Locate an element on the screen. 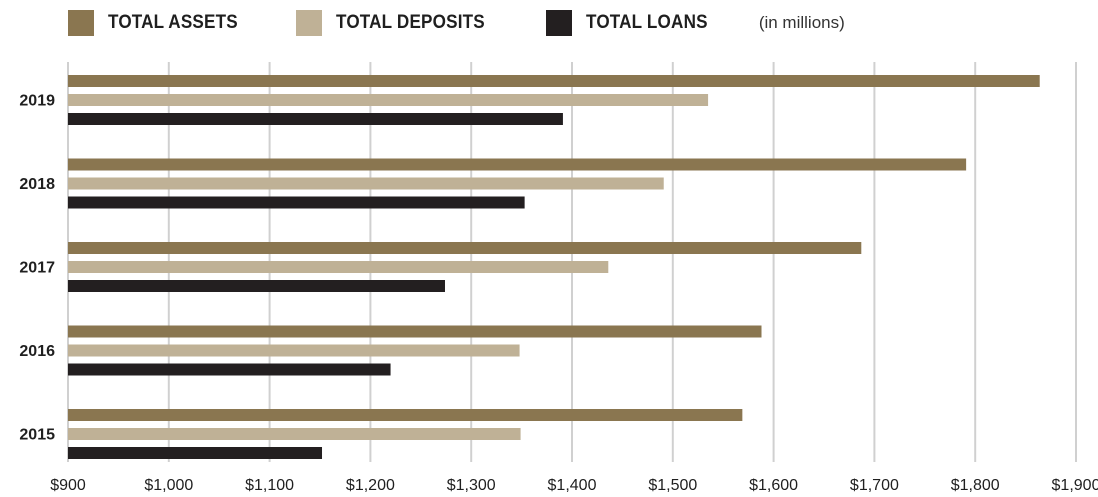 Image resolution: width=1098 pixels, height=497 pixels. x-tick-label: $1,300 is located at coordinates (471, 485).